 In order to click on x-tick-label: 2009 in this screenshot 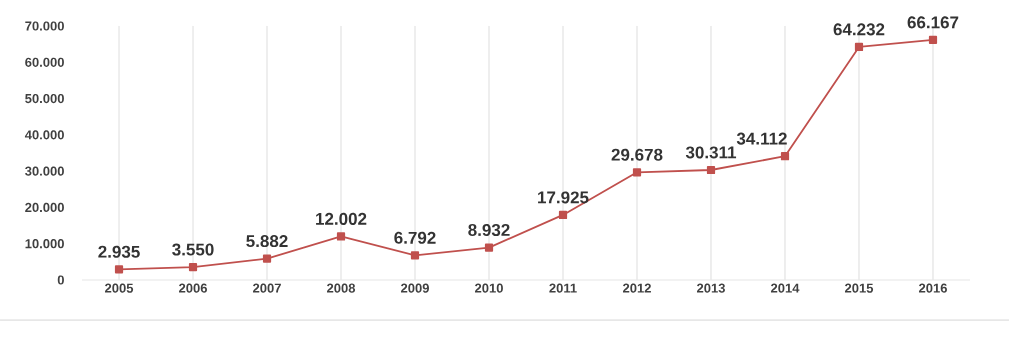, I will do `click(415, 288)`.